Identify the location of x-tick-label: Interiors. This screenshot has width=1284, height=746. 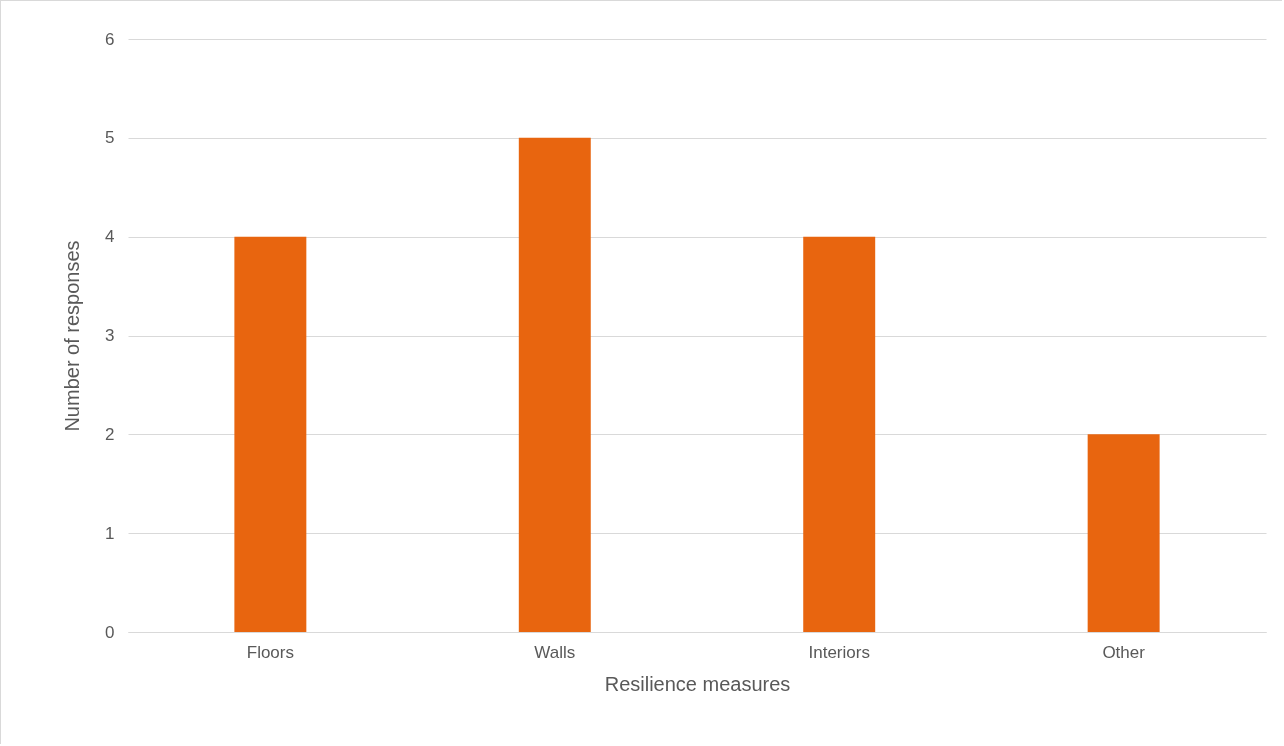
(839, 652).